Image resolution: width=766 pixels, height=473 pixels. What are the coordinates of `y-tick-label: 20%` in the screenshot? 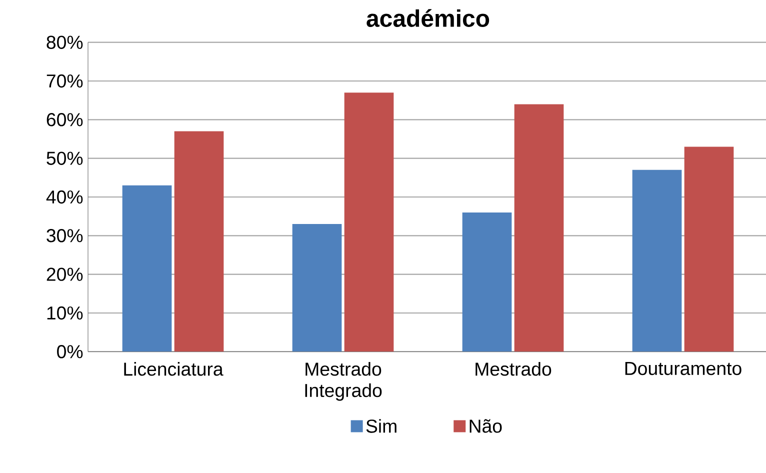 It's located at (64, 274).